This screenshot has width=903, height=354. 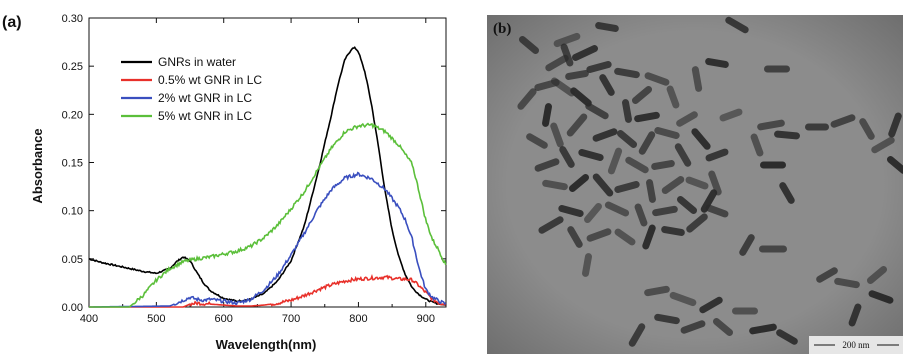 I want to click on scale-bar-box, so click(x=856, y=345).